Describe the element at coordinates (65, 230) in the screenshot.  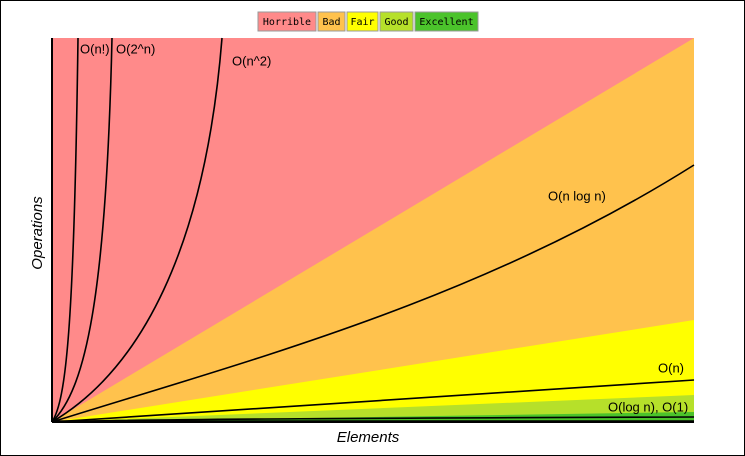
I see `curve-factorial` at that location.